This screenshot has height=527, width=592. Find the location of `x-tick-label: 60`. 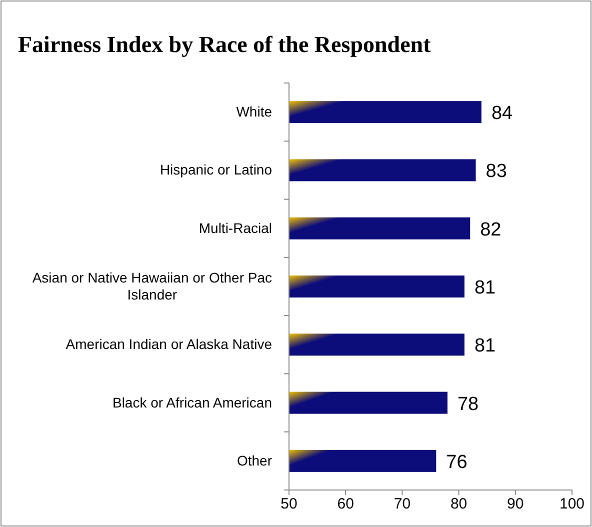

x-tick-label: 60 is located at coordinates (345, 504).